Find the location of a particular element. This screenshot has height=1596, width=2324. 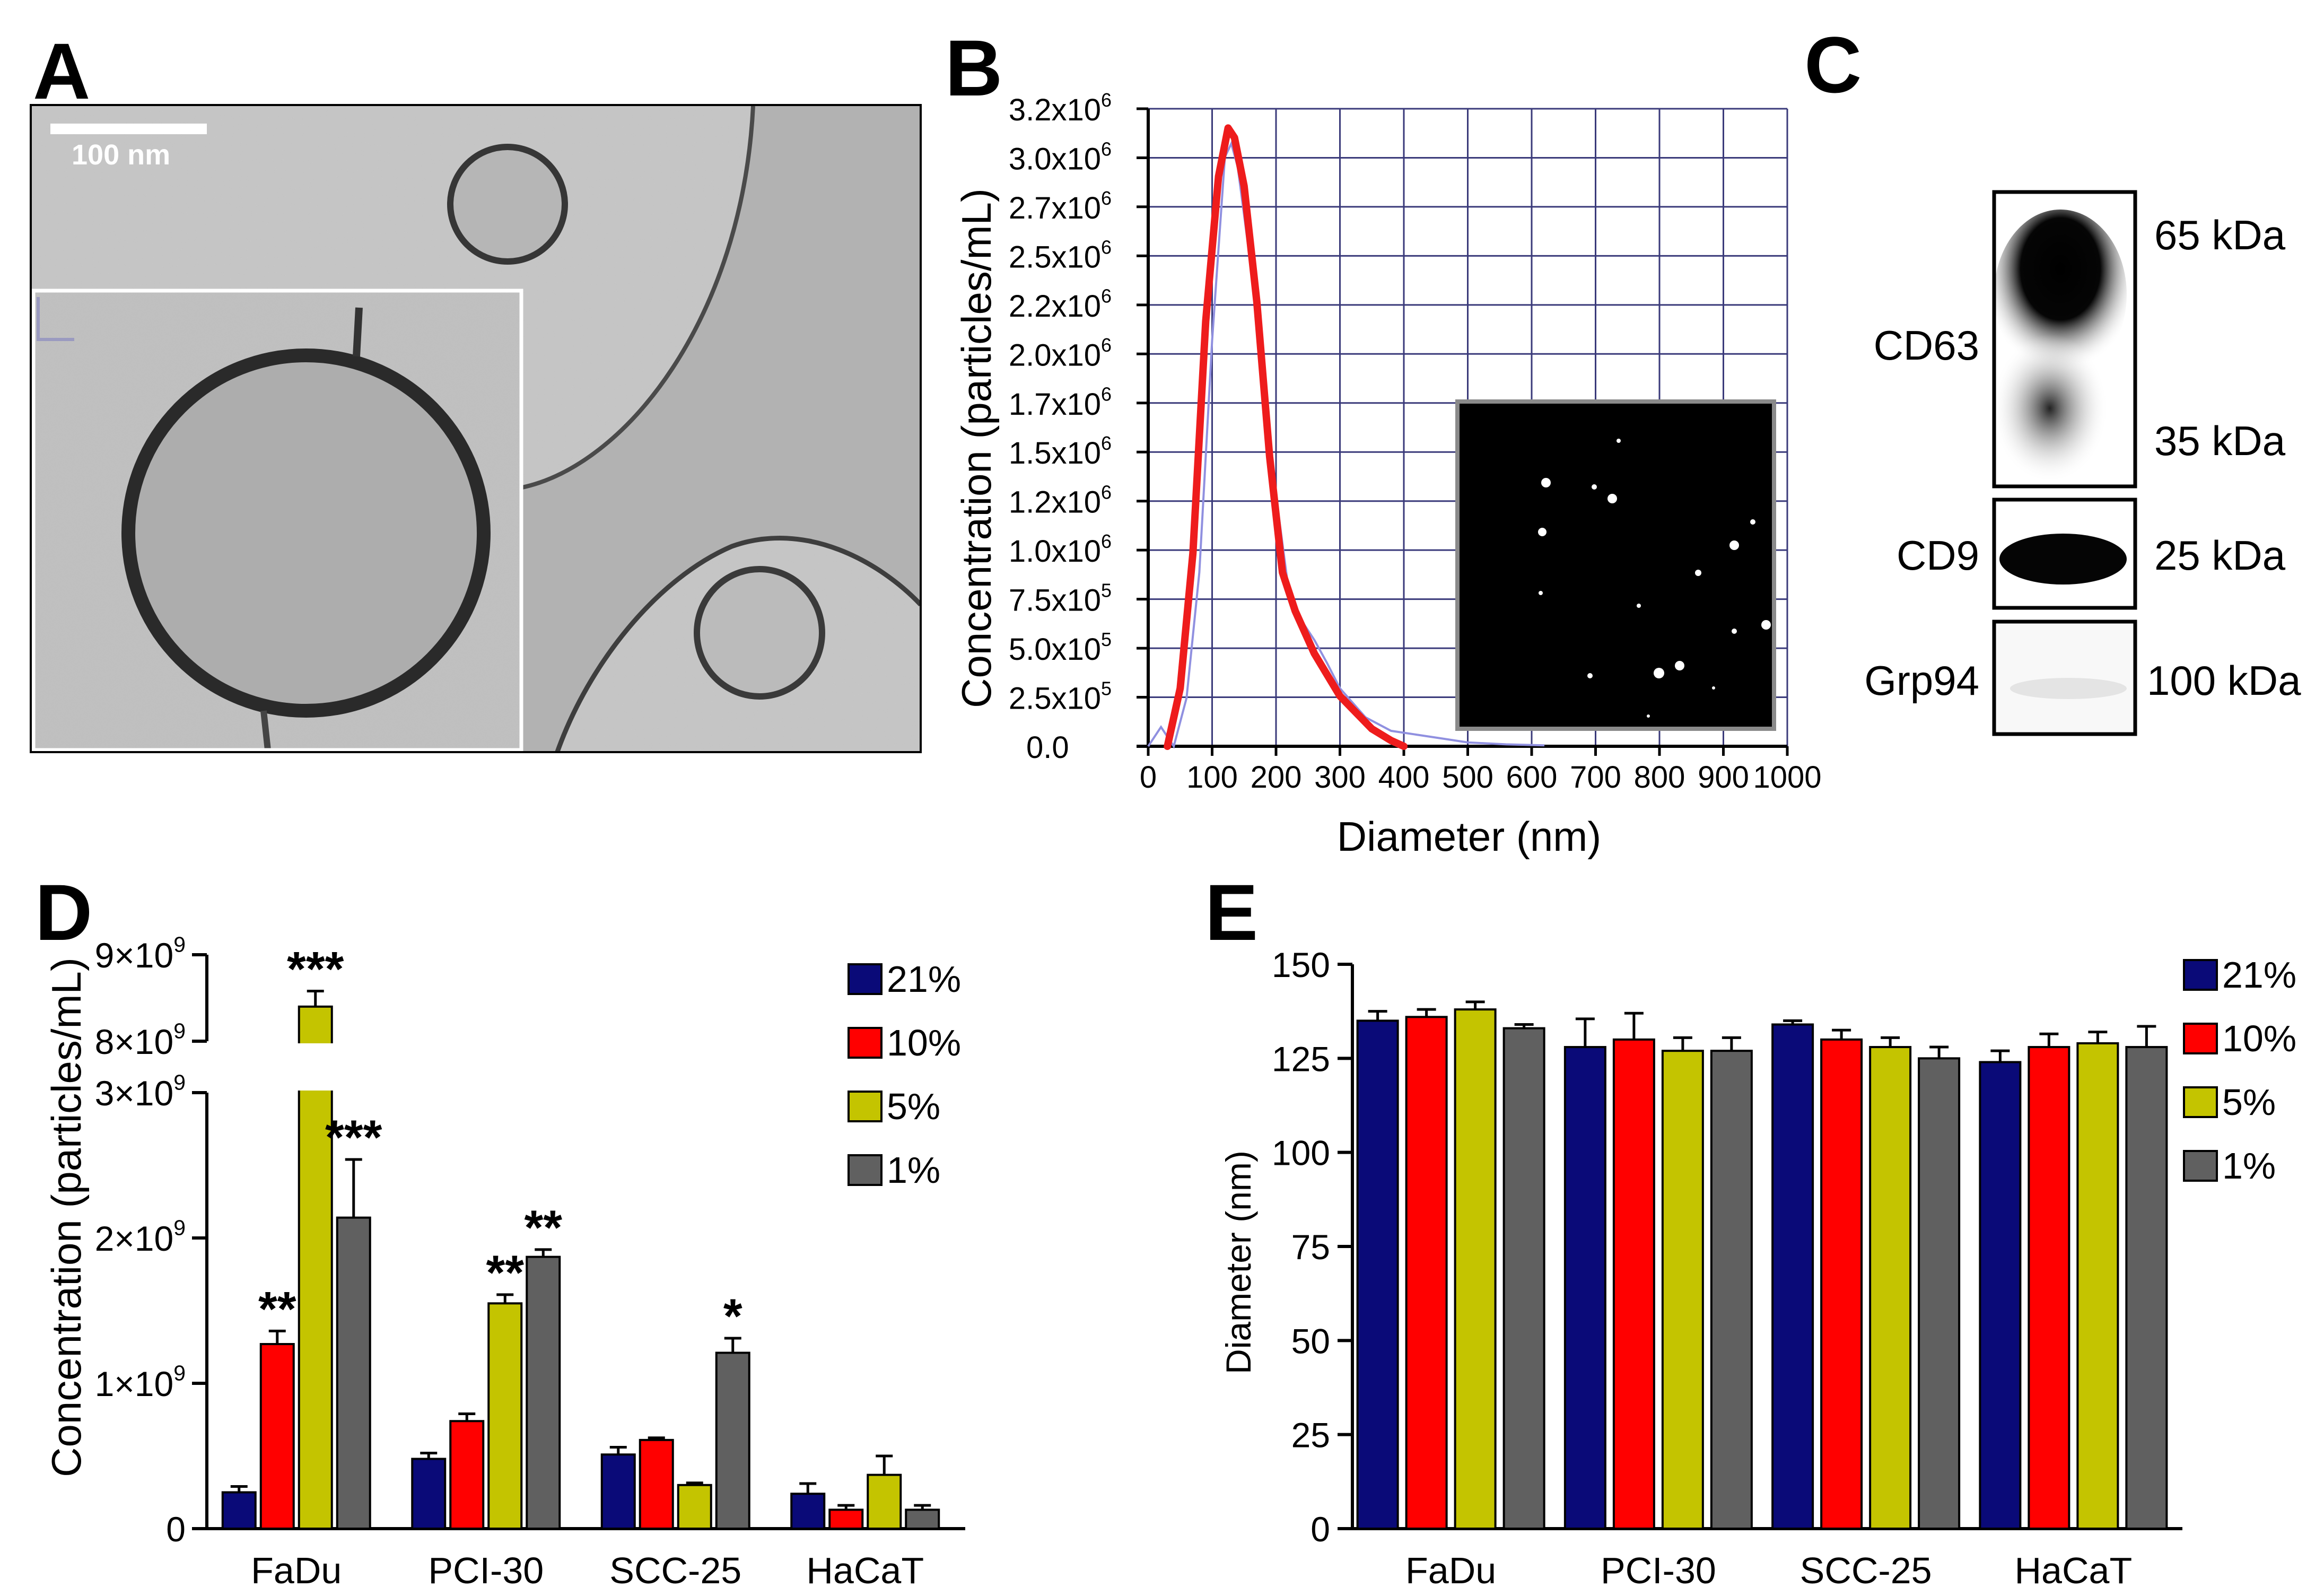

vesicle is located at coordinates (507, 205).